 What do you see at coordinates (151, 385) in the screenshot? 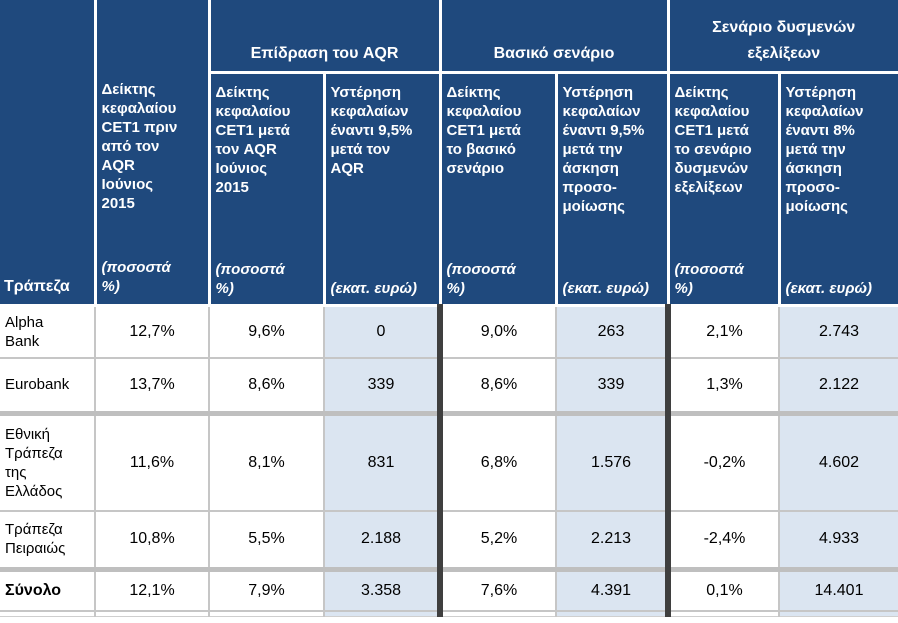
I see `data-cell: 13,7%` at bounding box center [151, 385].